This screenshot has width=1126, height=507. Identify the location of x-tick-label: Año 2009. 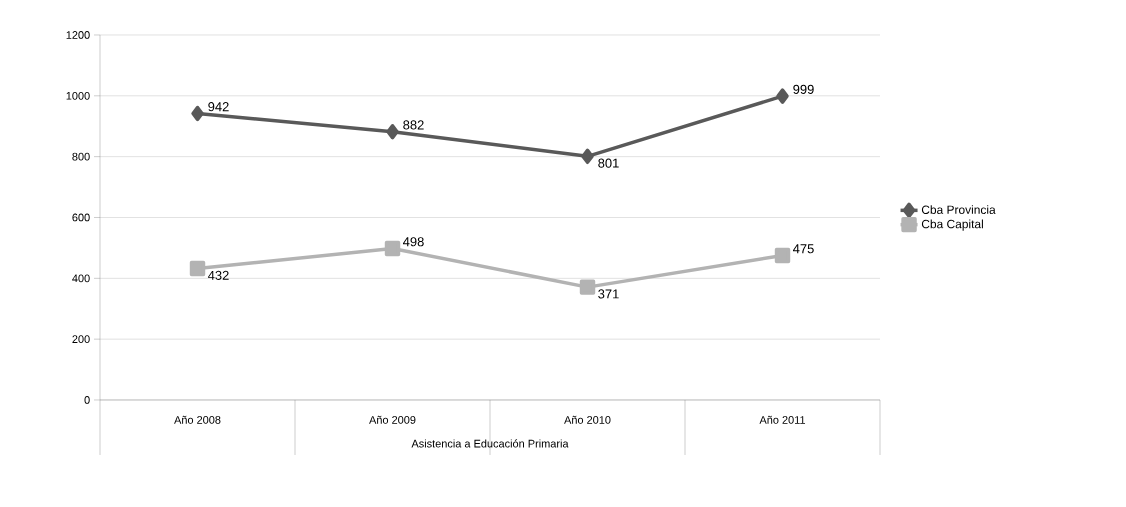
(392, 419).